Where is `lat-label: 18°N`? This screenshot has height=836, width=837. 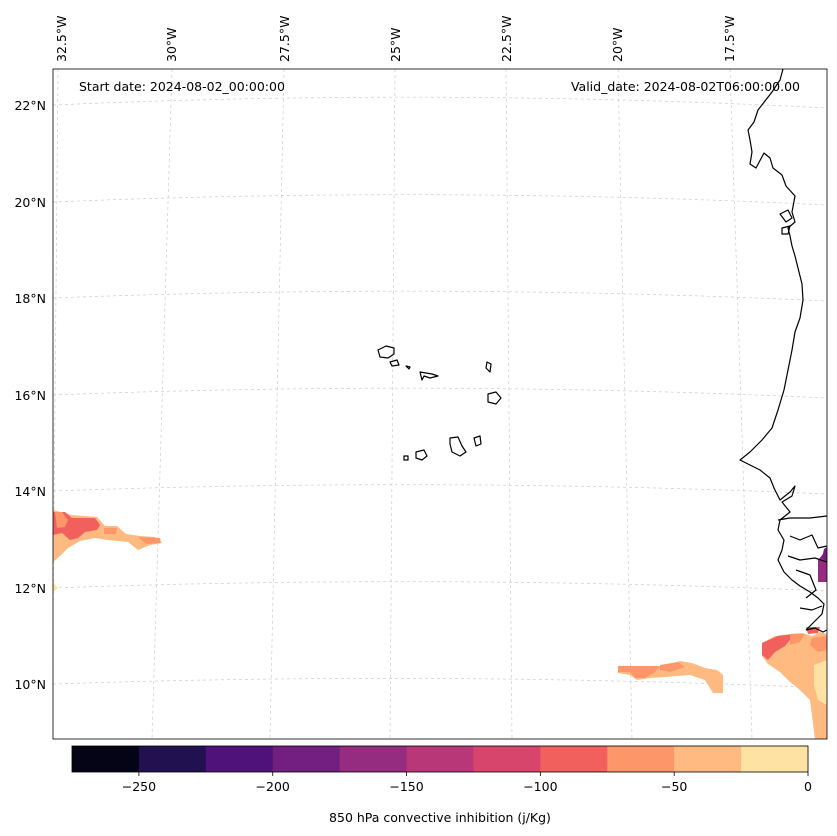
lat-label: 18°N is located at coordinates (30, 298).